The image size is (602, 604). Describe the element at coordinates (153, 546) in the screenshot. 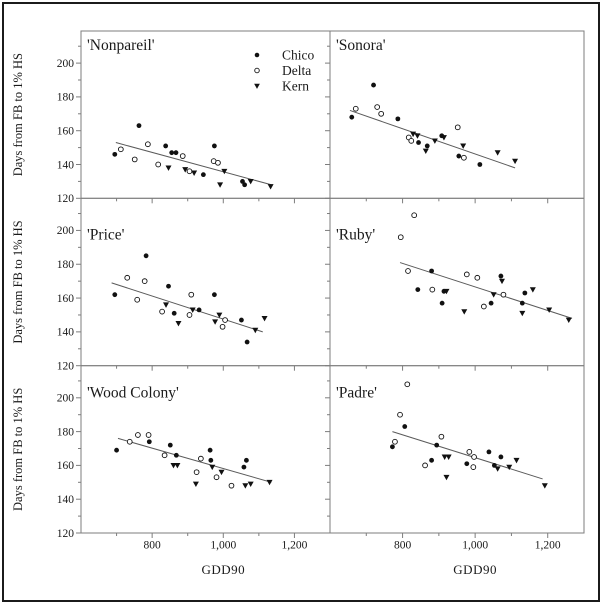

I see `x-tick-label: 800` at that location.